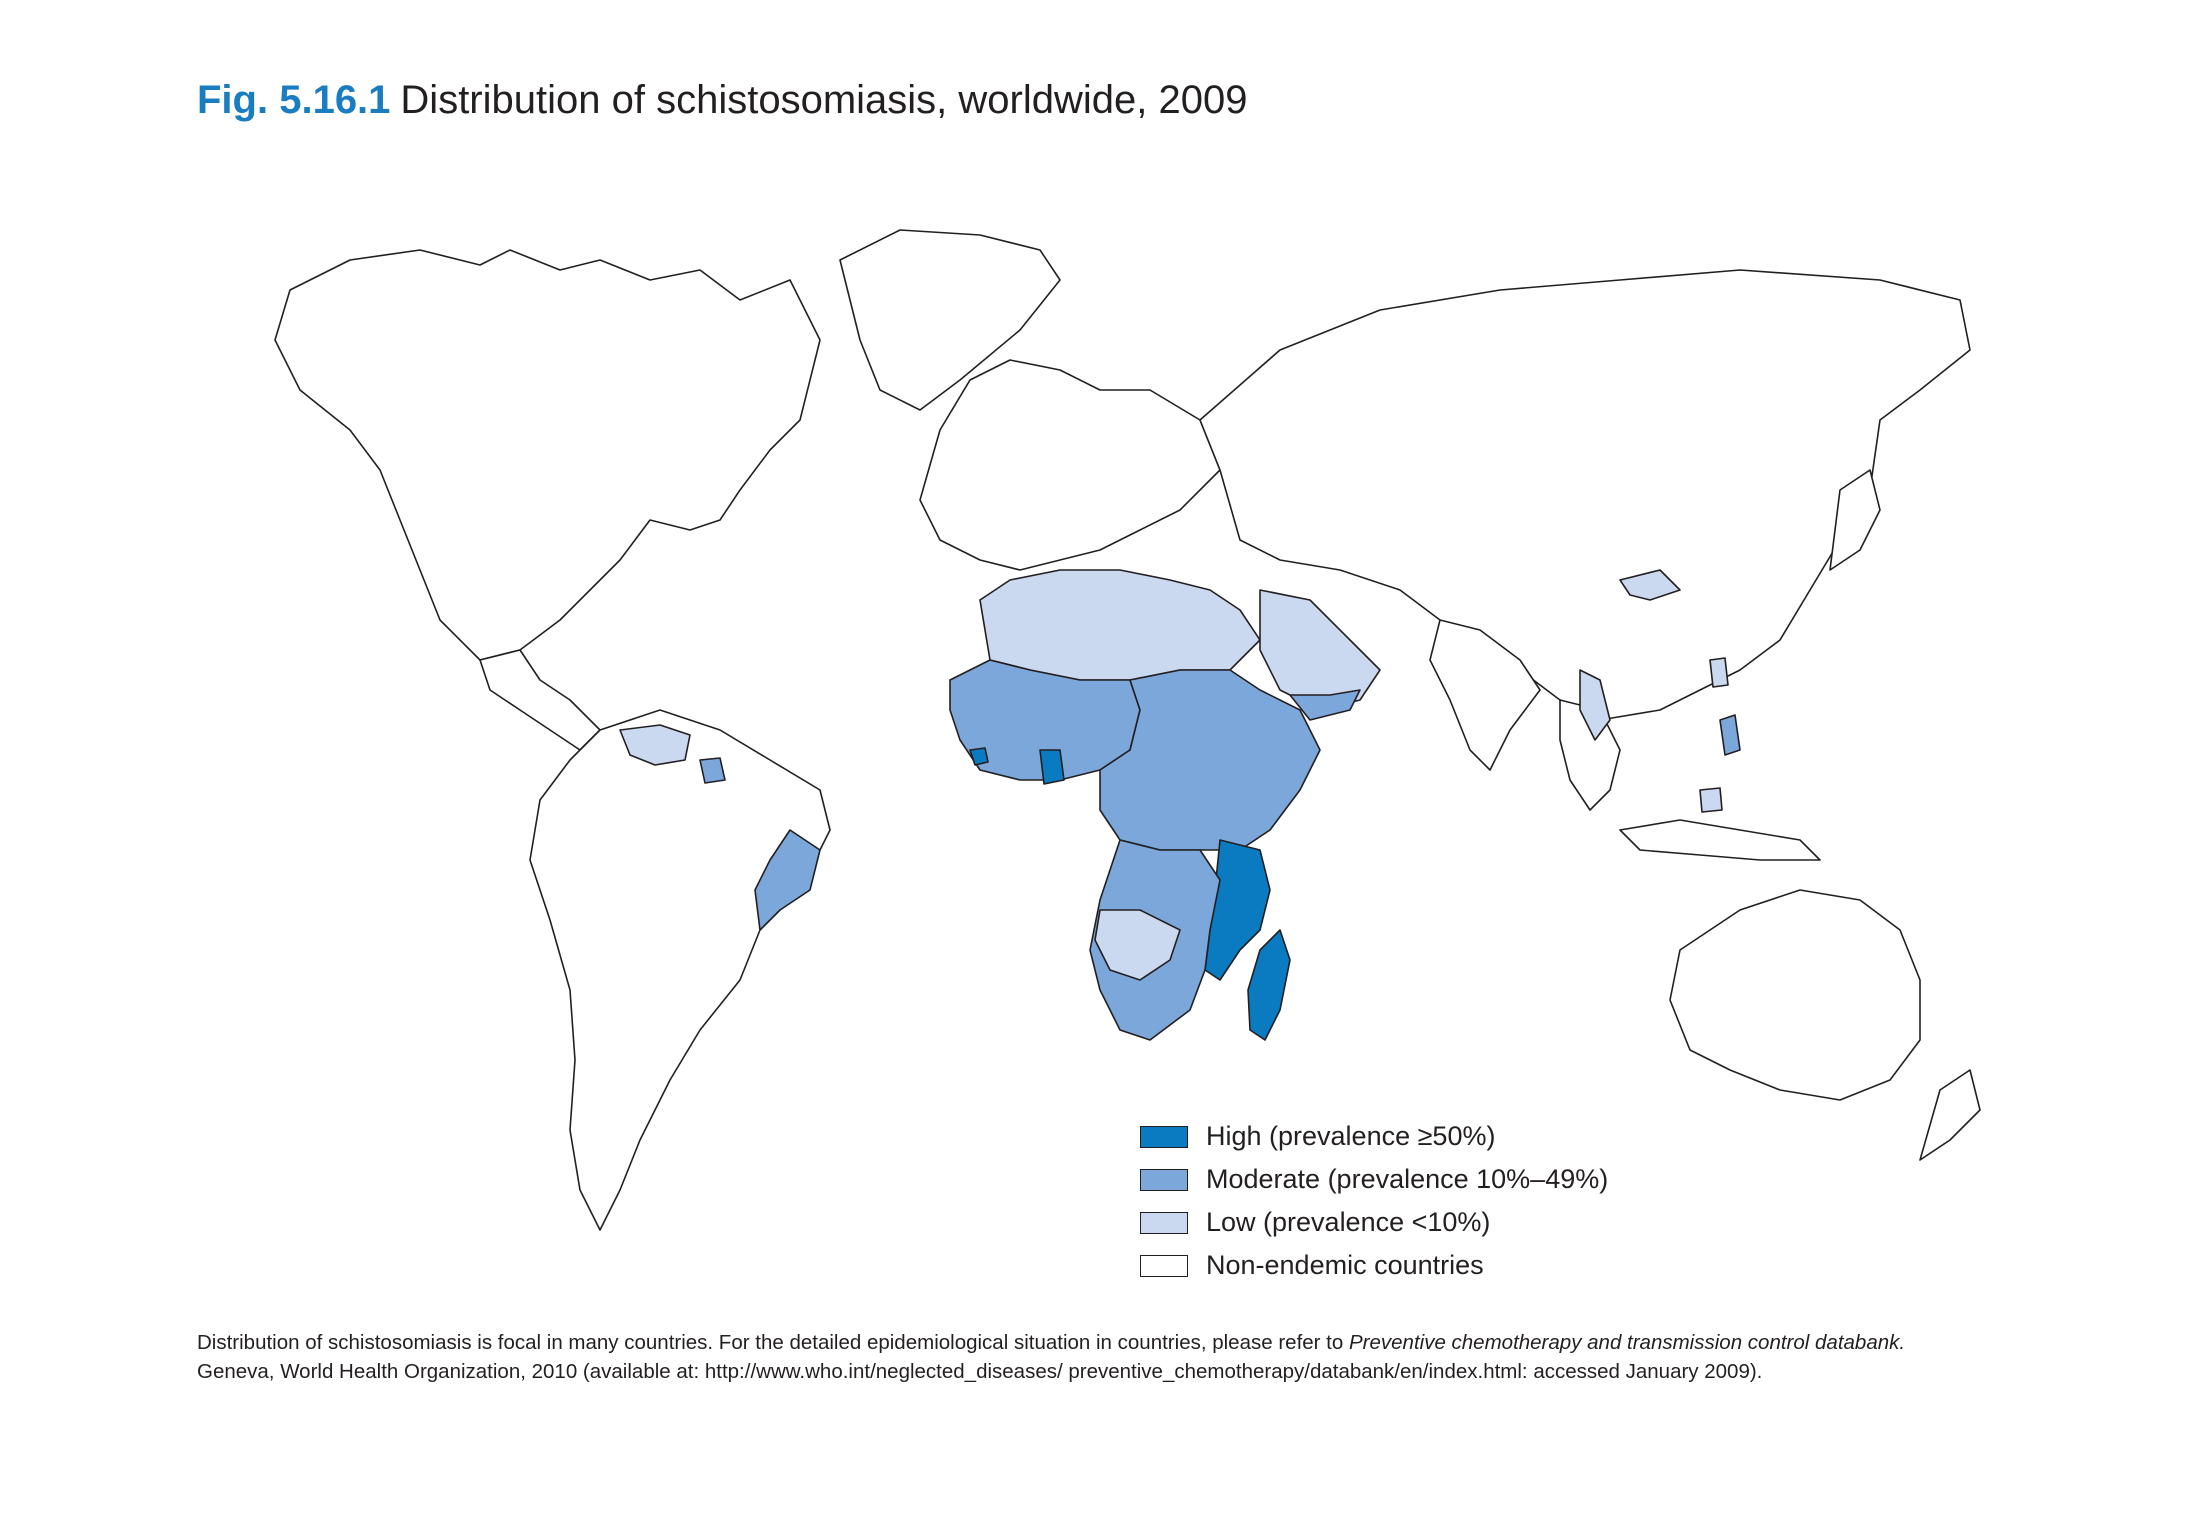 The image size is (2190, 1530). What do you see at coordinates (1164, 1179) in the screenshot?
I see `legend-swatch-moderate` at bounding box center [1164, 1179].